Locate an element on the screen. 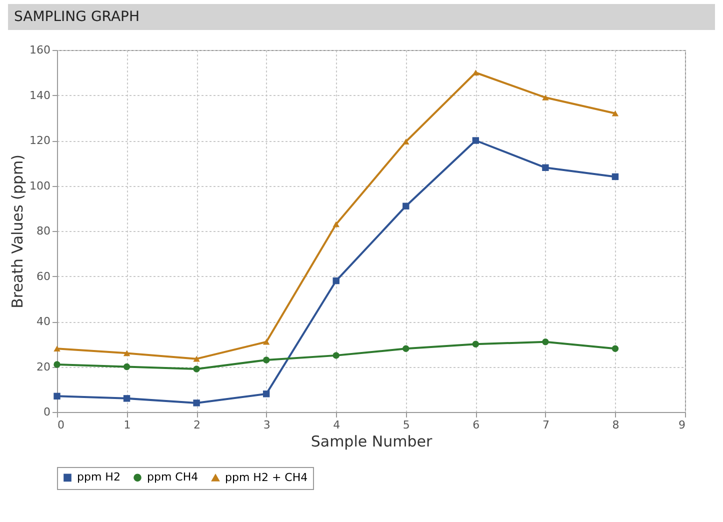 The image size is (723, 522). y-tick-label: 20 is located at coordinates (43, 367).